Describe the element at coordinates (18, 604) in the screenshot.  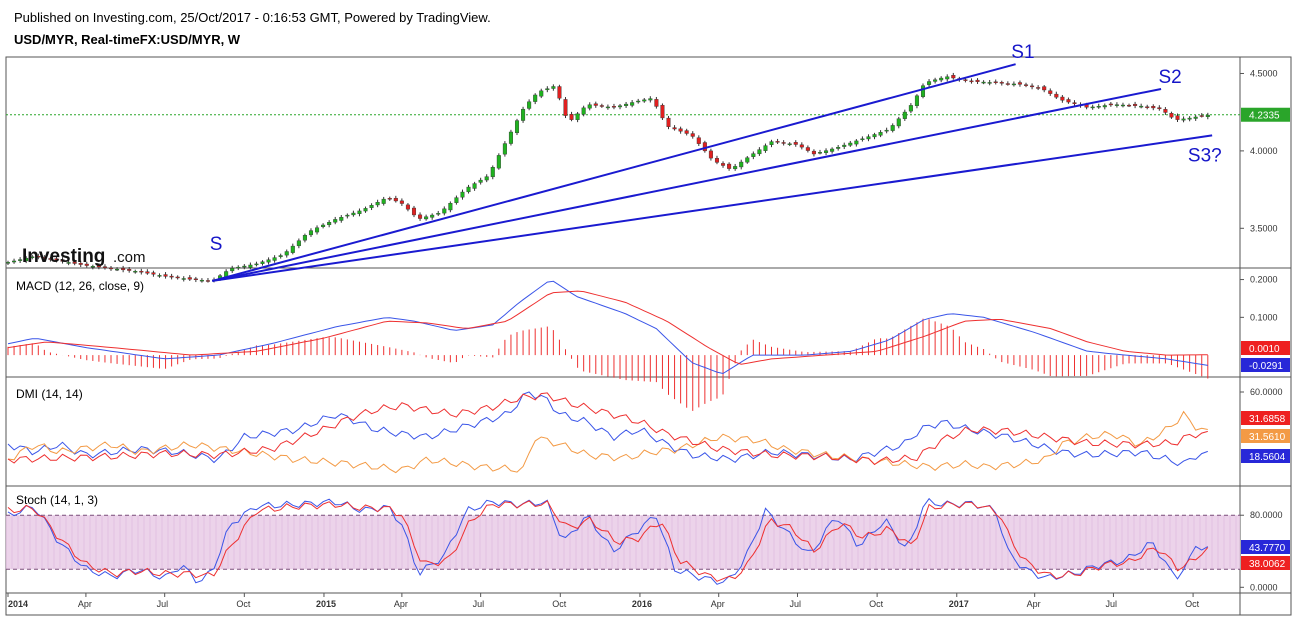
I see `x-tick-label: 2014` at that location.